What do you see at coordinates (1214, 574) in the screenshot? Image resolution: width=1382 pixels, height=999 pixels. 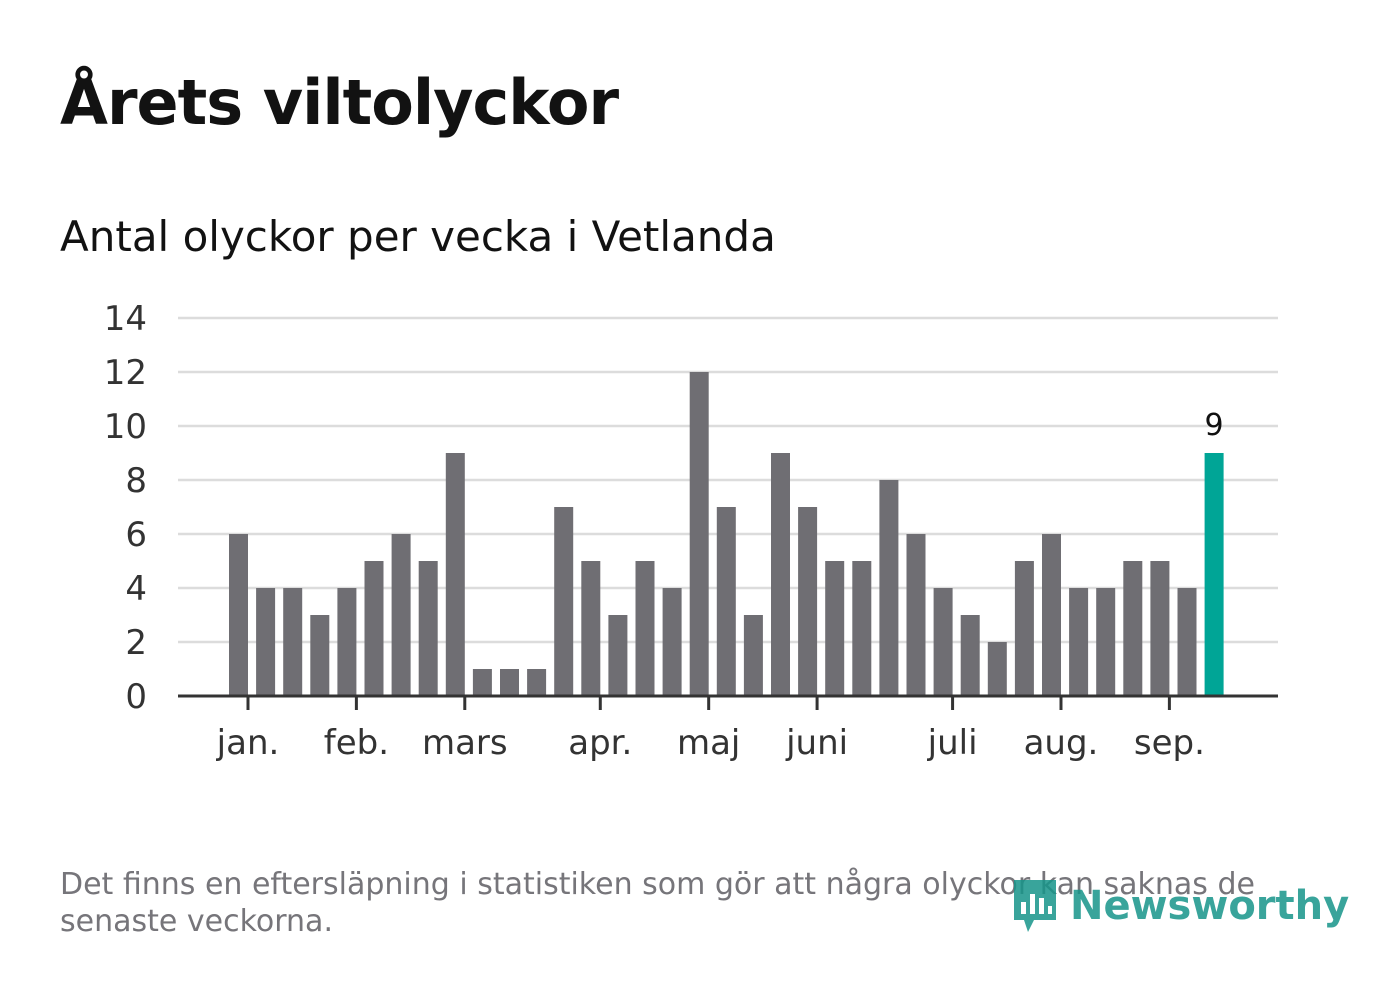 I see `bar-highlighted` at bounding box center [1214, 574].